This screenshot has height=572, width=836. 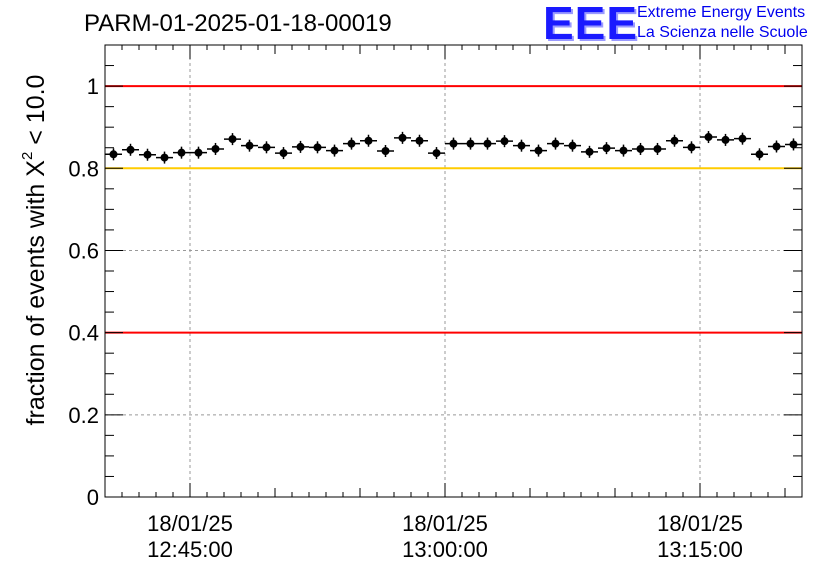 I want to click on y-axis-label-prefix: fraction of events with X, so click(x=36, y=293).